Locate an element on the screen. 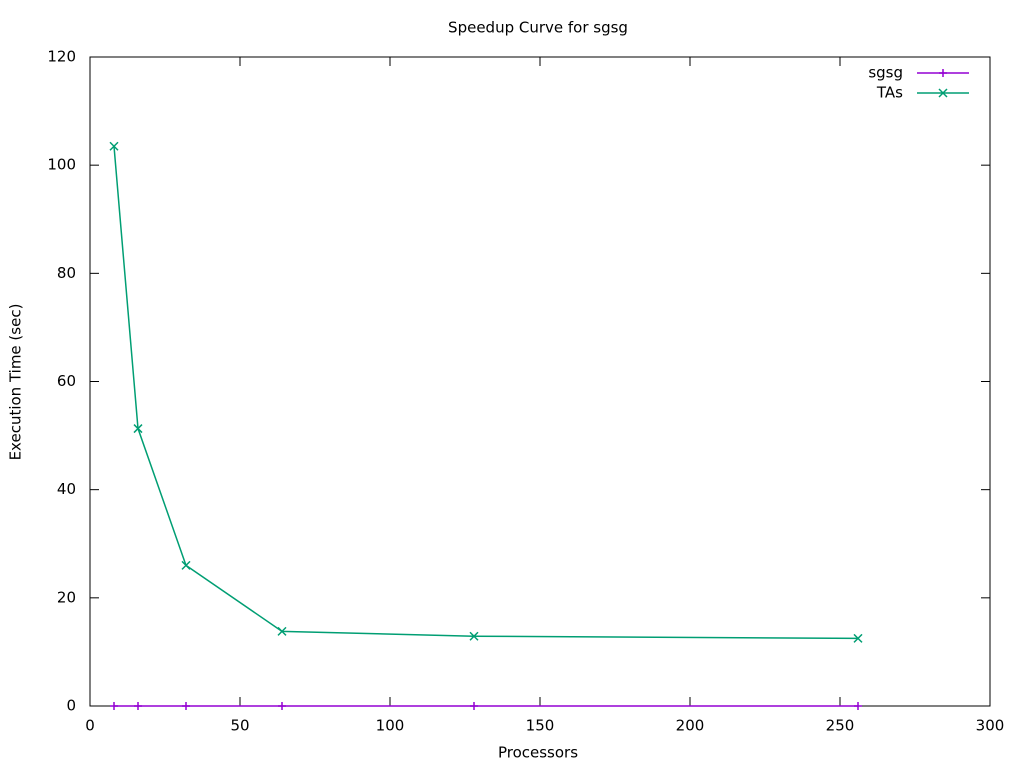  y-tick-label: 0 is located at coordinates (71, 706).